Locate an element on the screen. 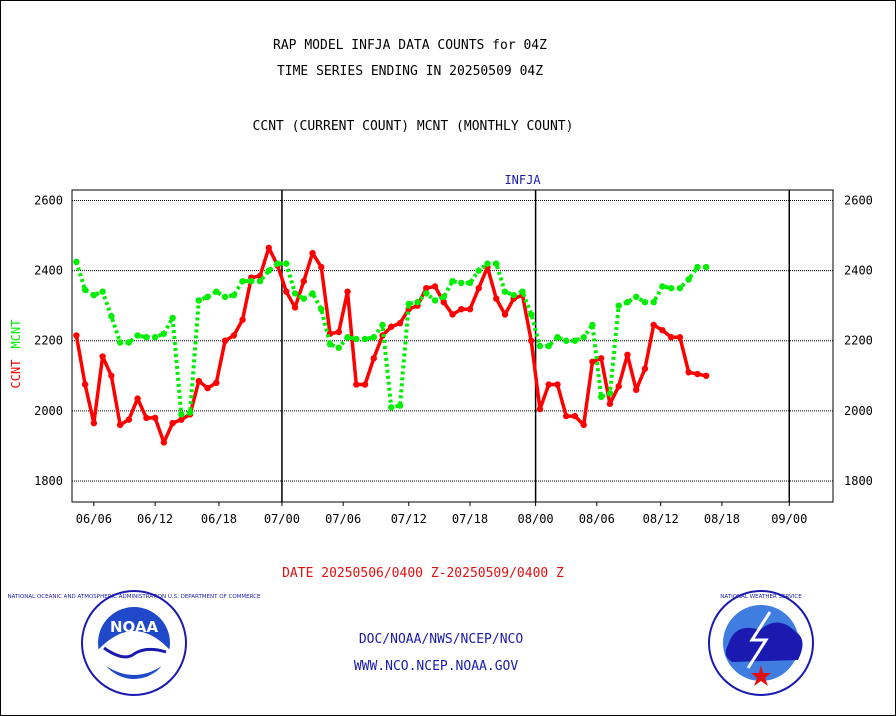 This screenshot has height=716, width=896. nws-ring-text: NATIONAL WEATHER SERVICE is located at coordinates (761, 597).